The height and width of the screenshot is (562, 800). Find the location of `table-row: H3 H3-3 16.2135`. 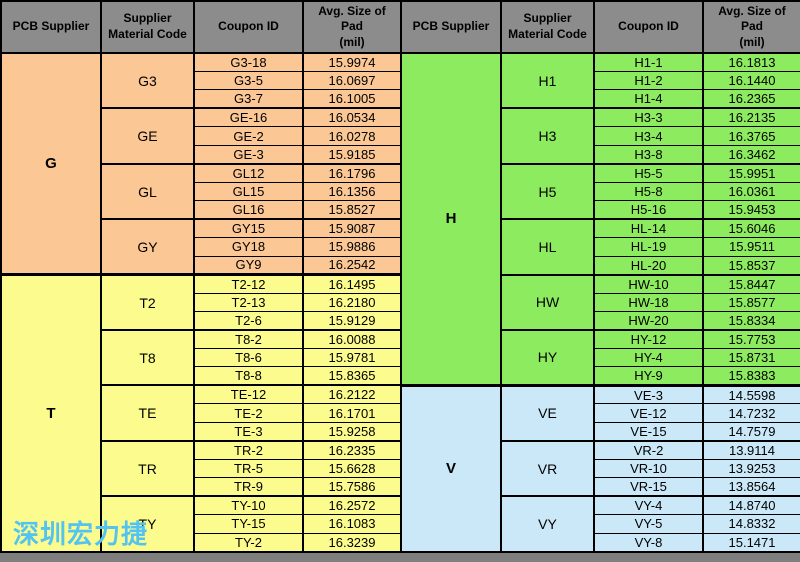

table-row: H3 H3-3 16.2135 is located at coordinates (600, 136).